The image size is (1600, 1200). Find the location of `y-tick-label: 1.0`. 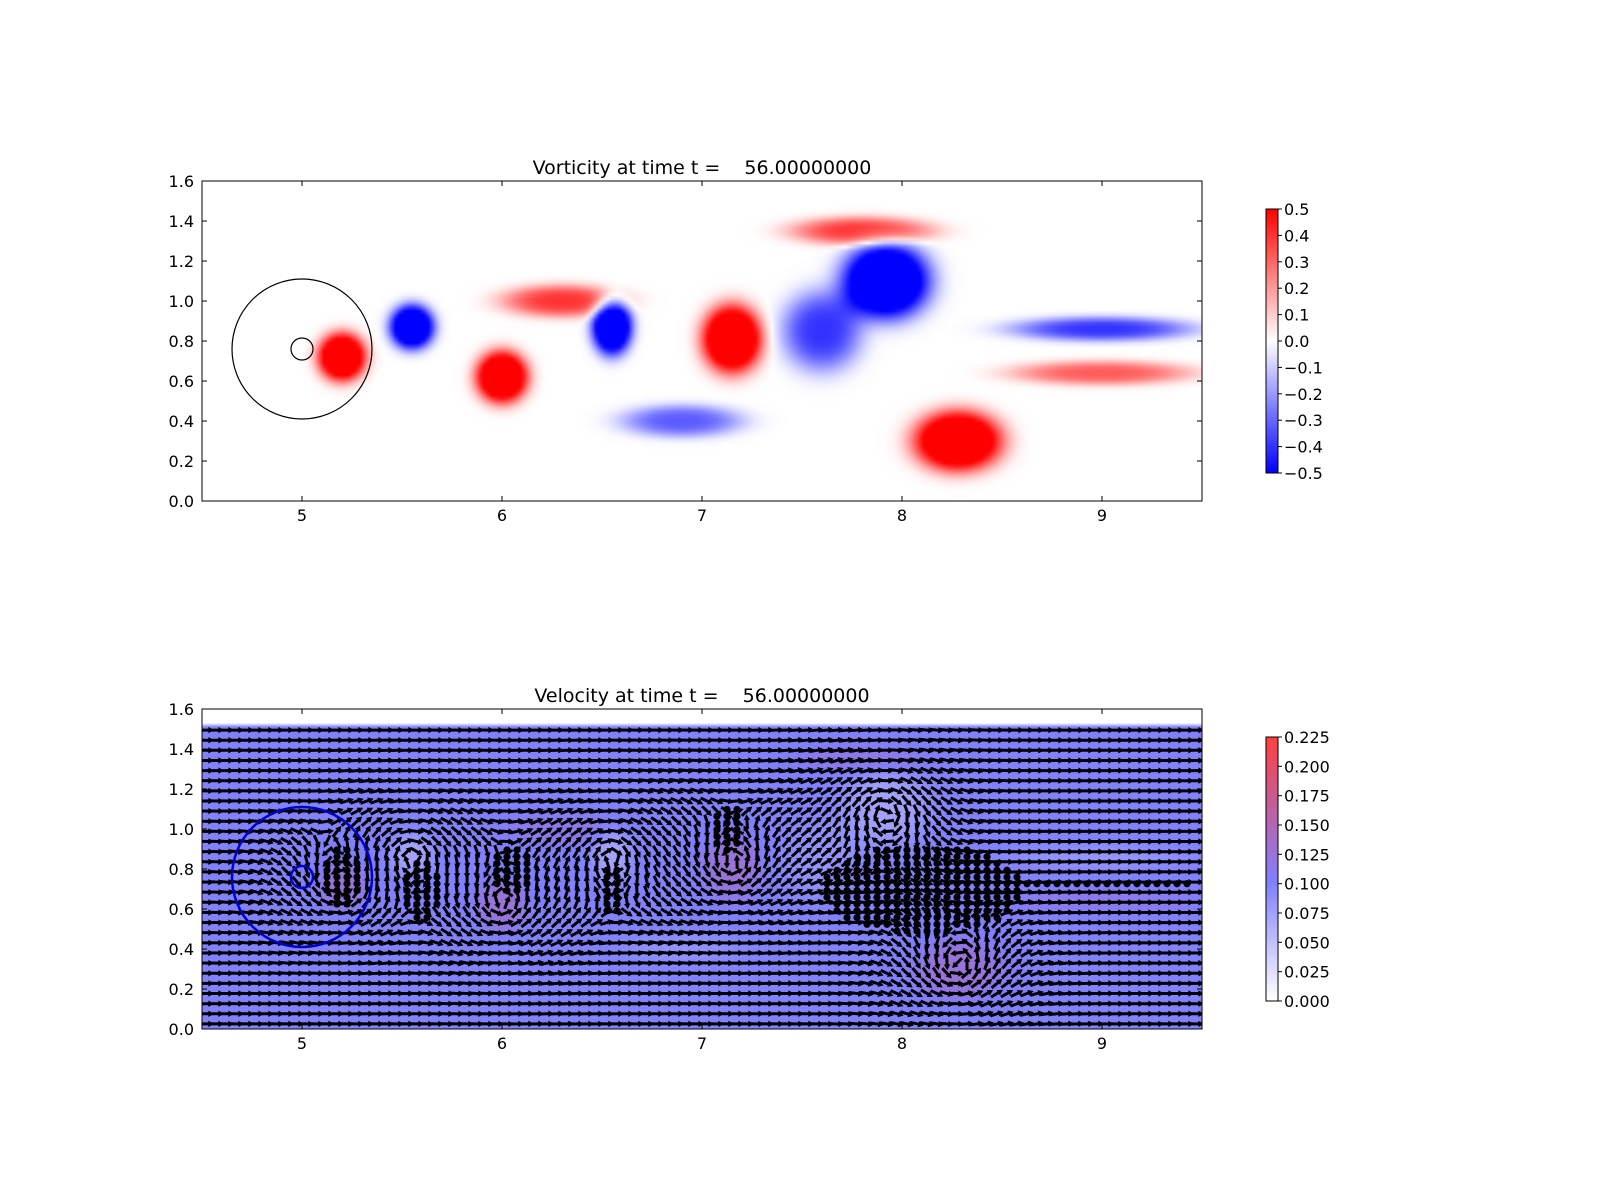

y-tick-label: 1.0 is located at coordinates (181, 829).